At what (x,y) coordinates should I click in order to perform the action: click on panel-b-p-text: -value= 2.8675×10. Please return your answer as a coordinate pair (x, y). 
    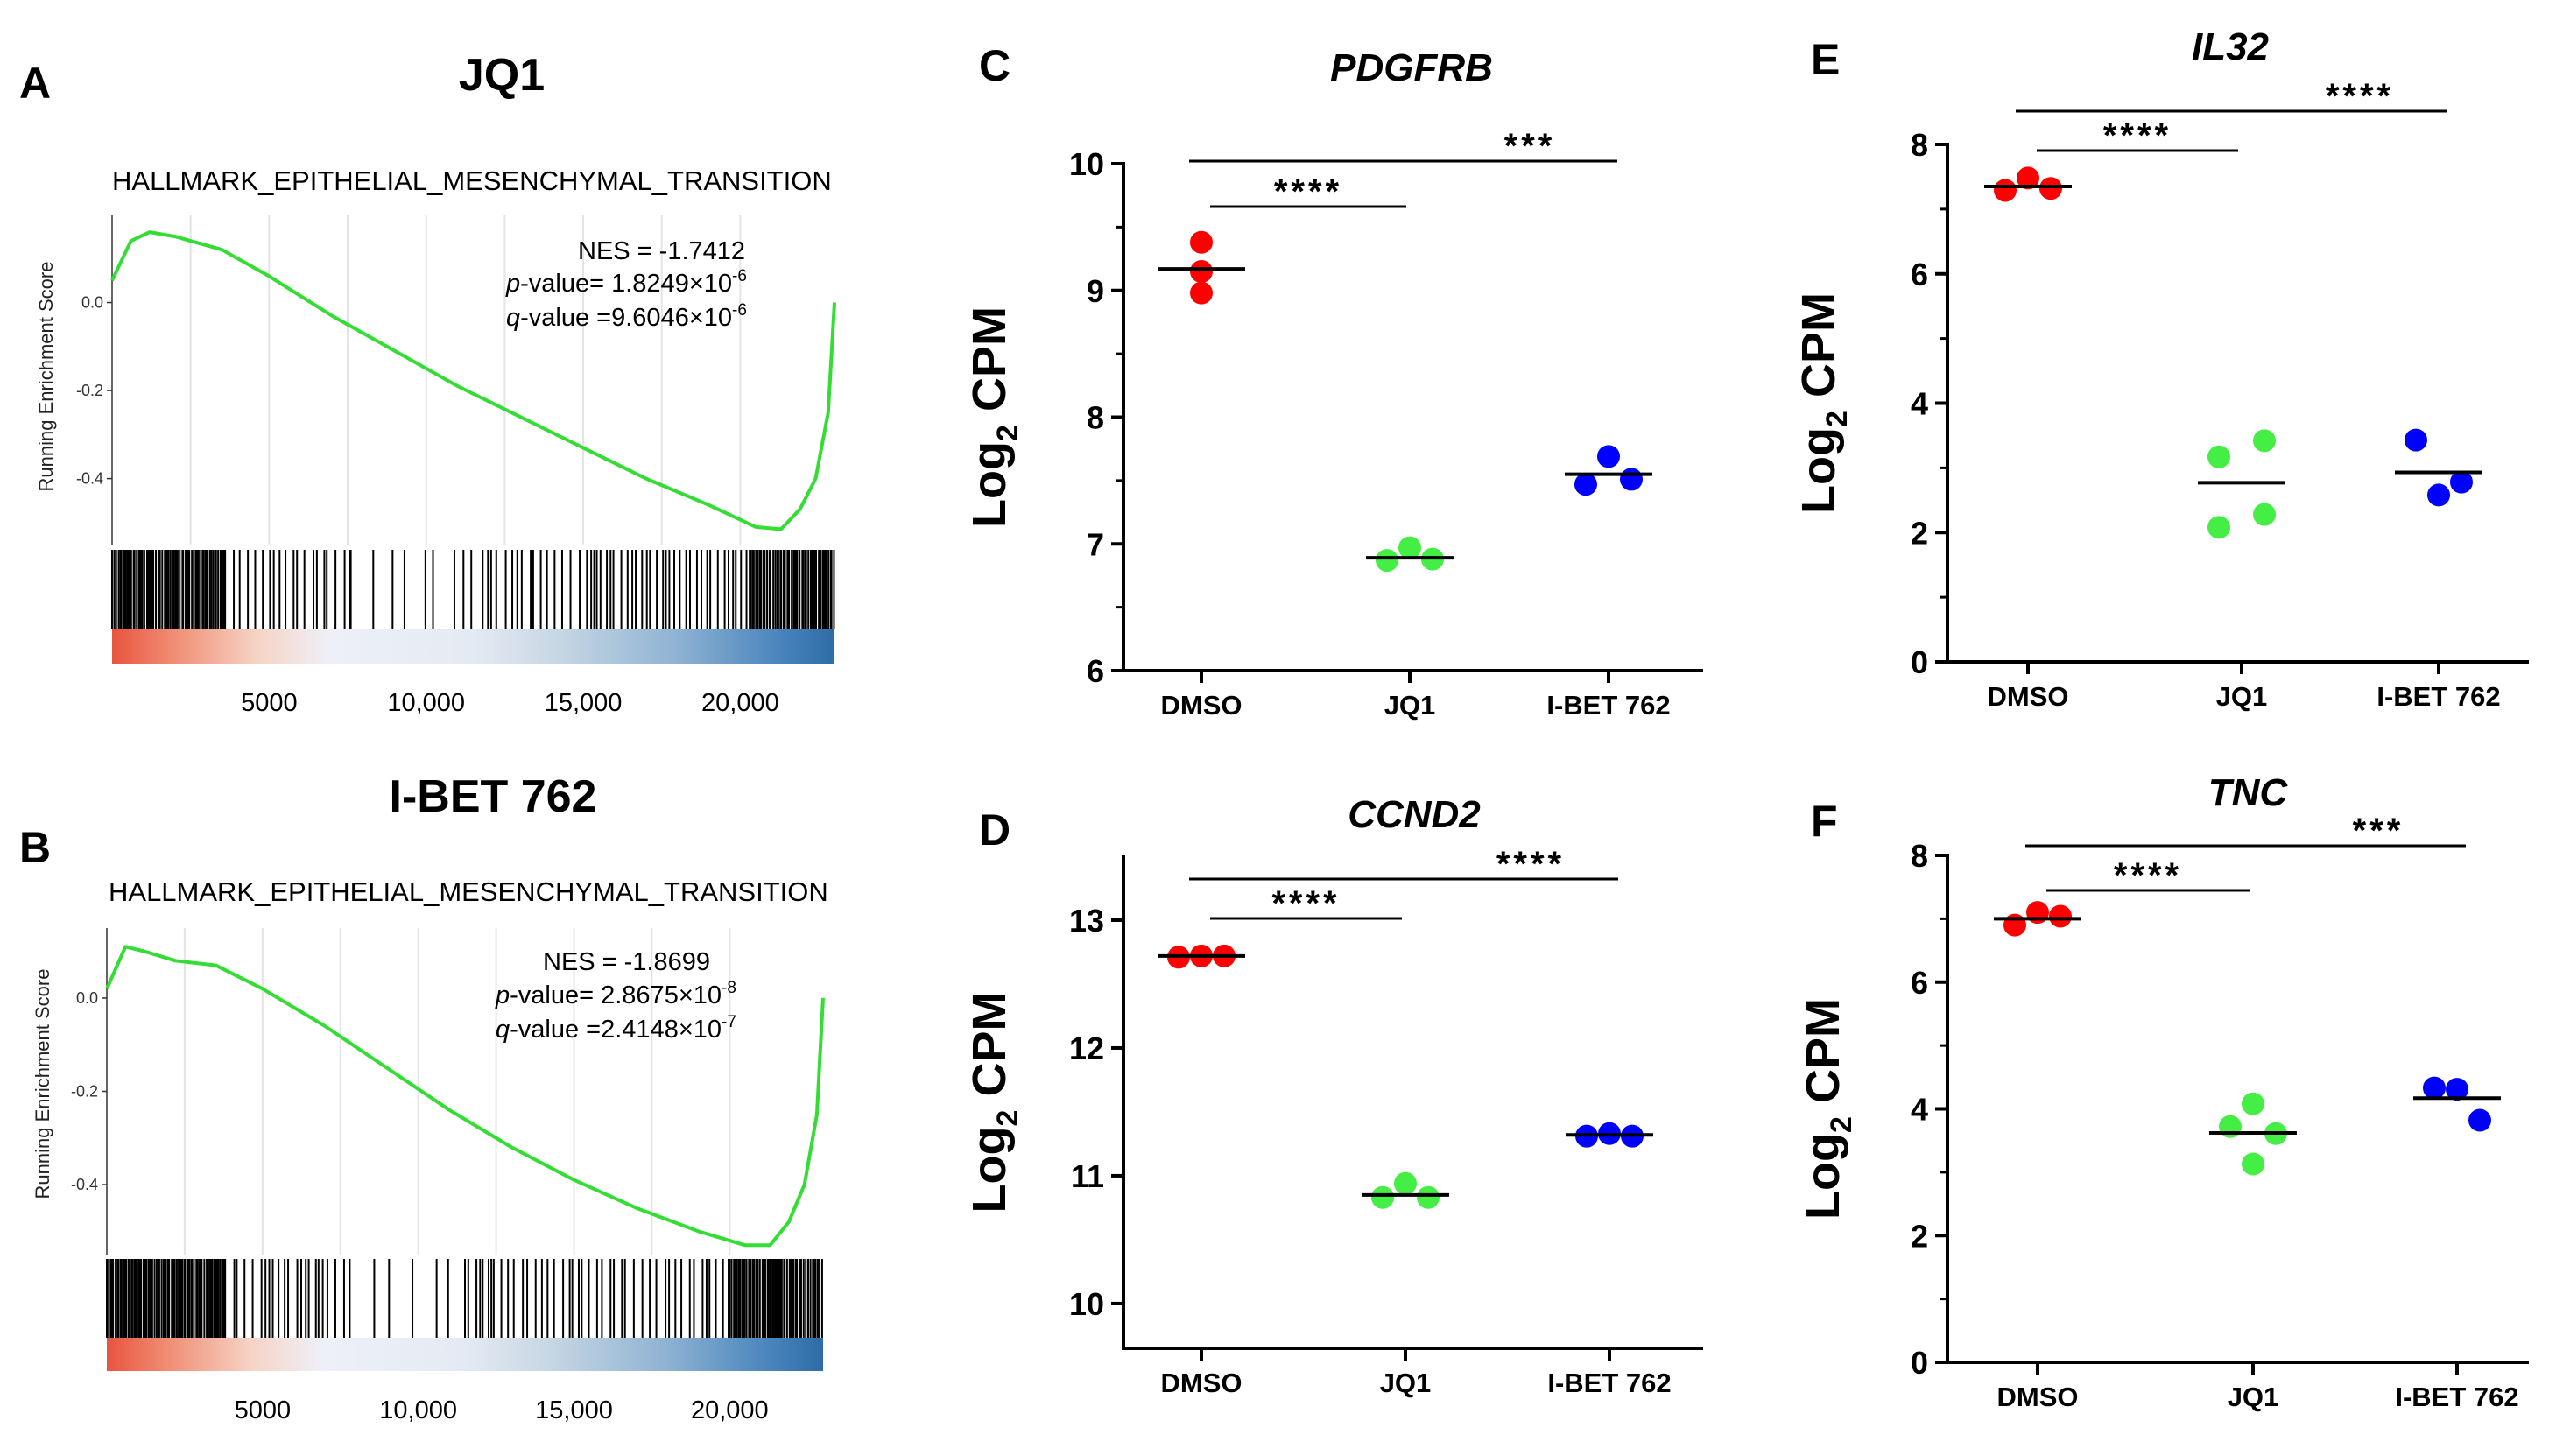
    Looking at the image, I should click on (616, 995).